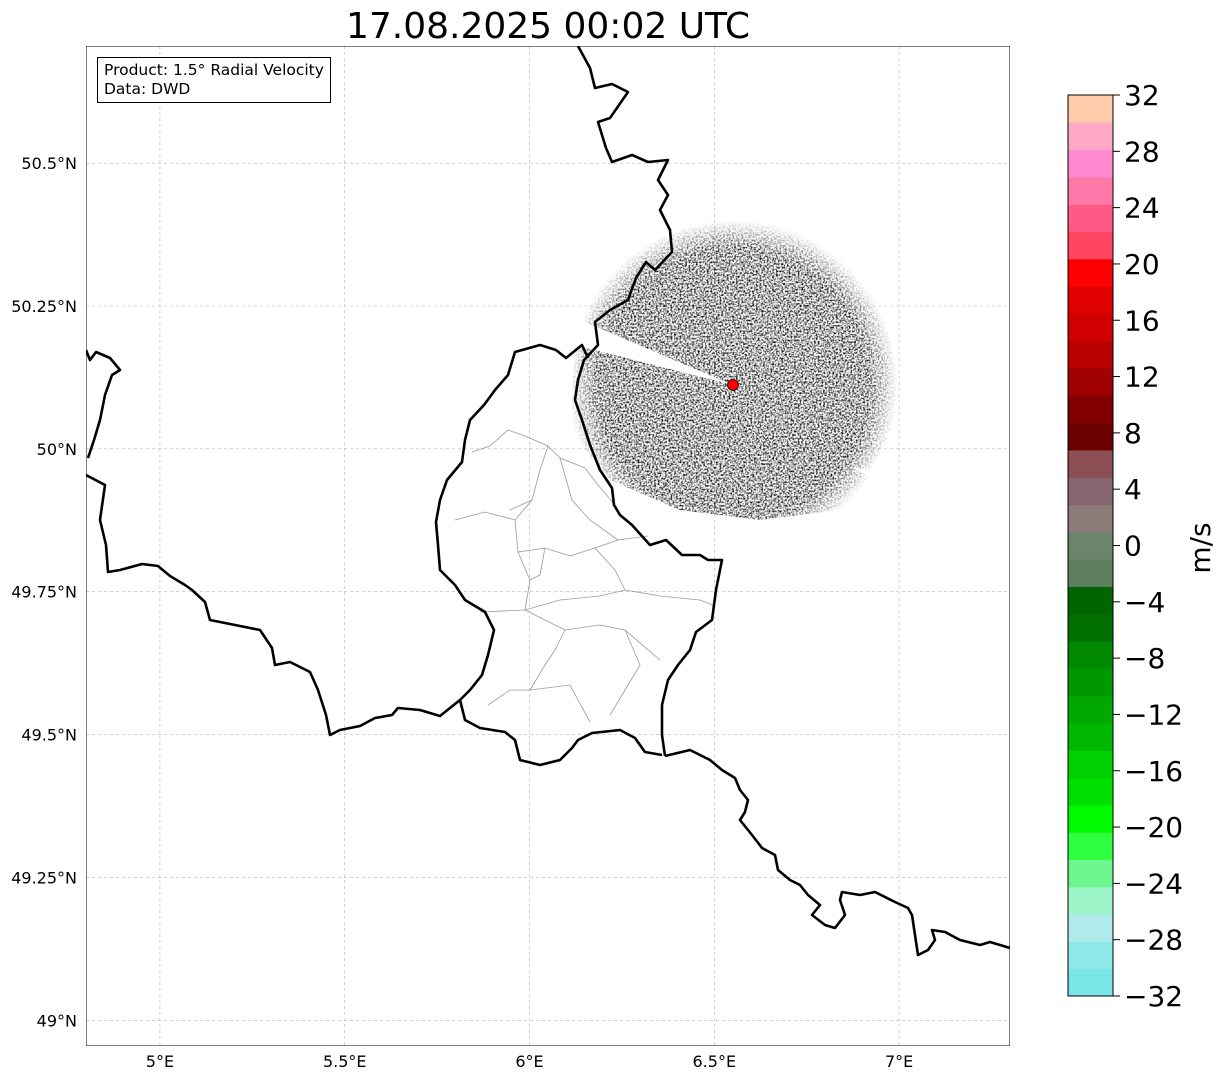 The height and width of the screenshot is (1081, 1225). I want to click on colorbar-tick-label: 4, so click(1133, 489).